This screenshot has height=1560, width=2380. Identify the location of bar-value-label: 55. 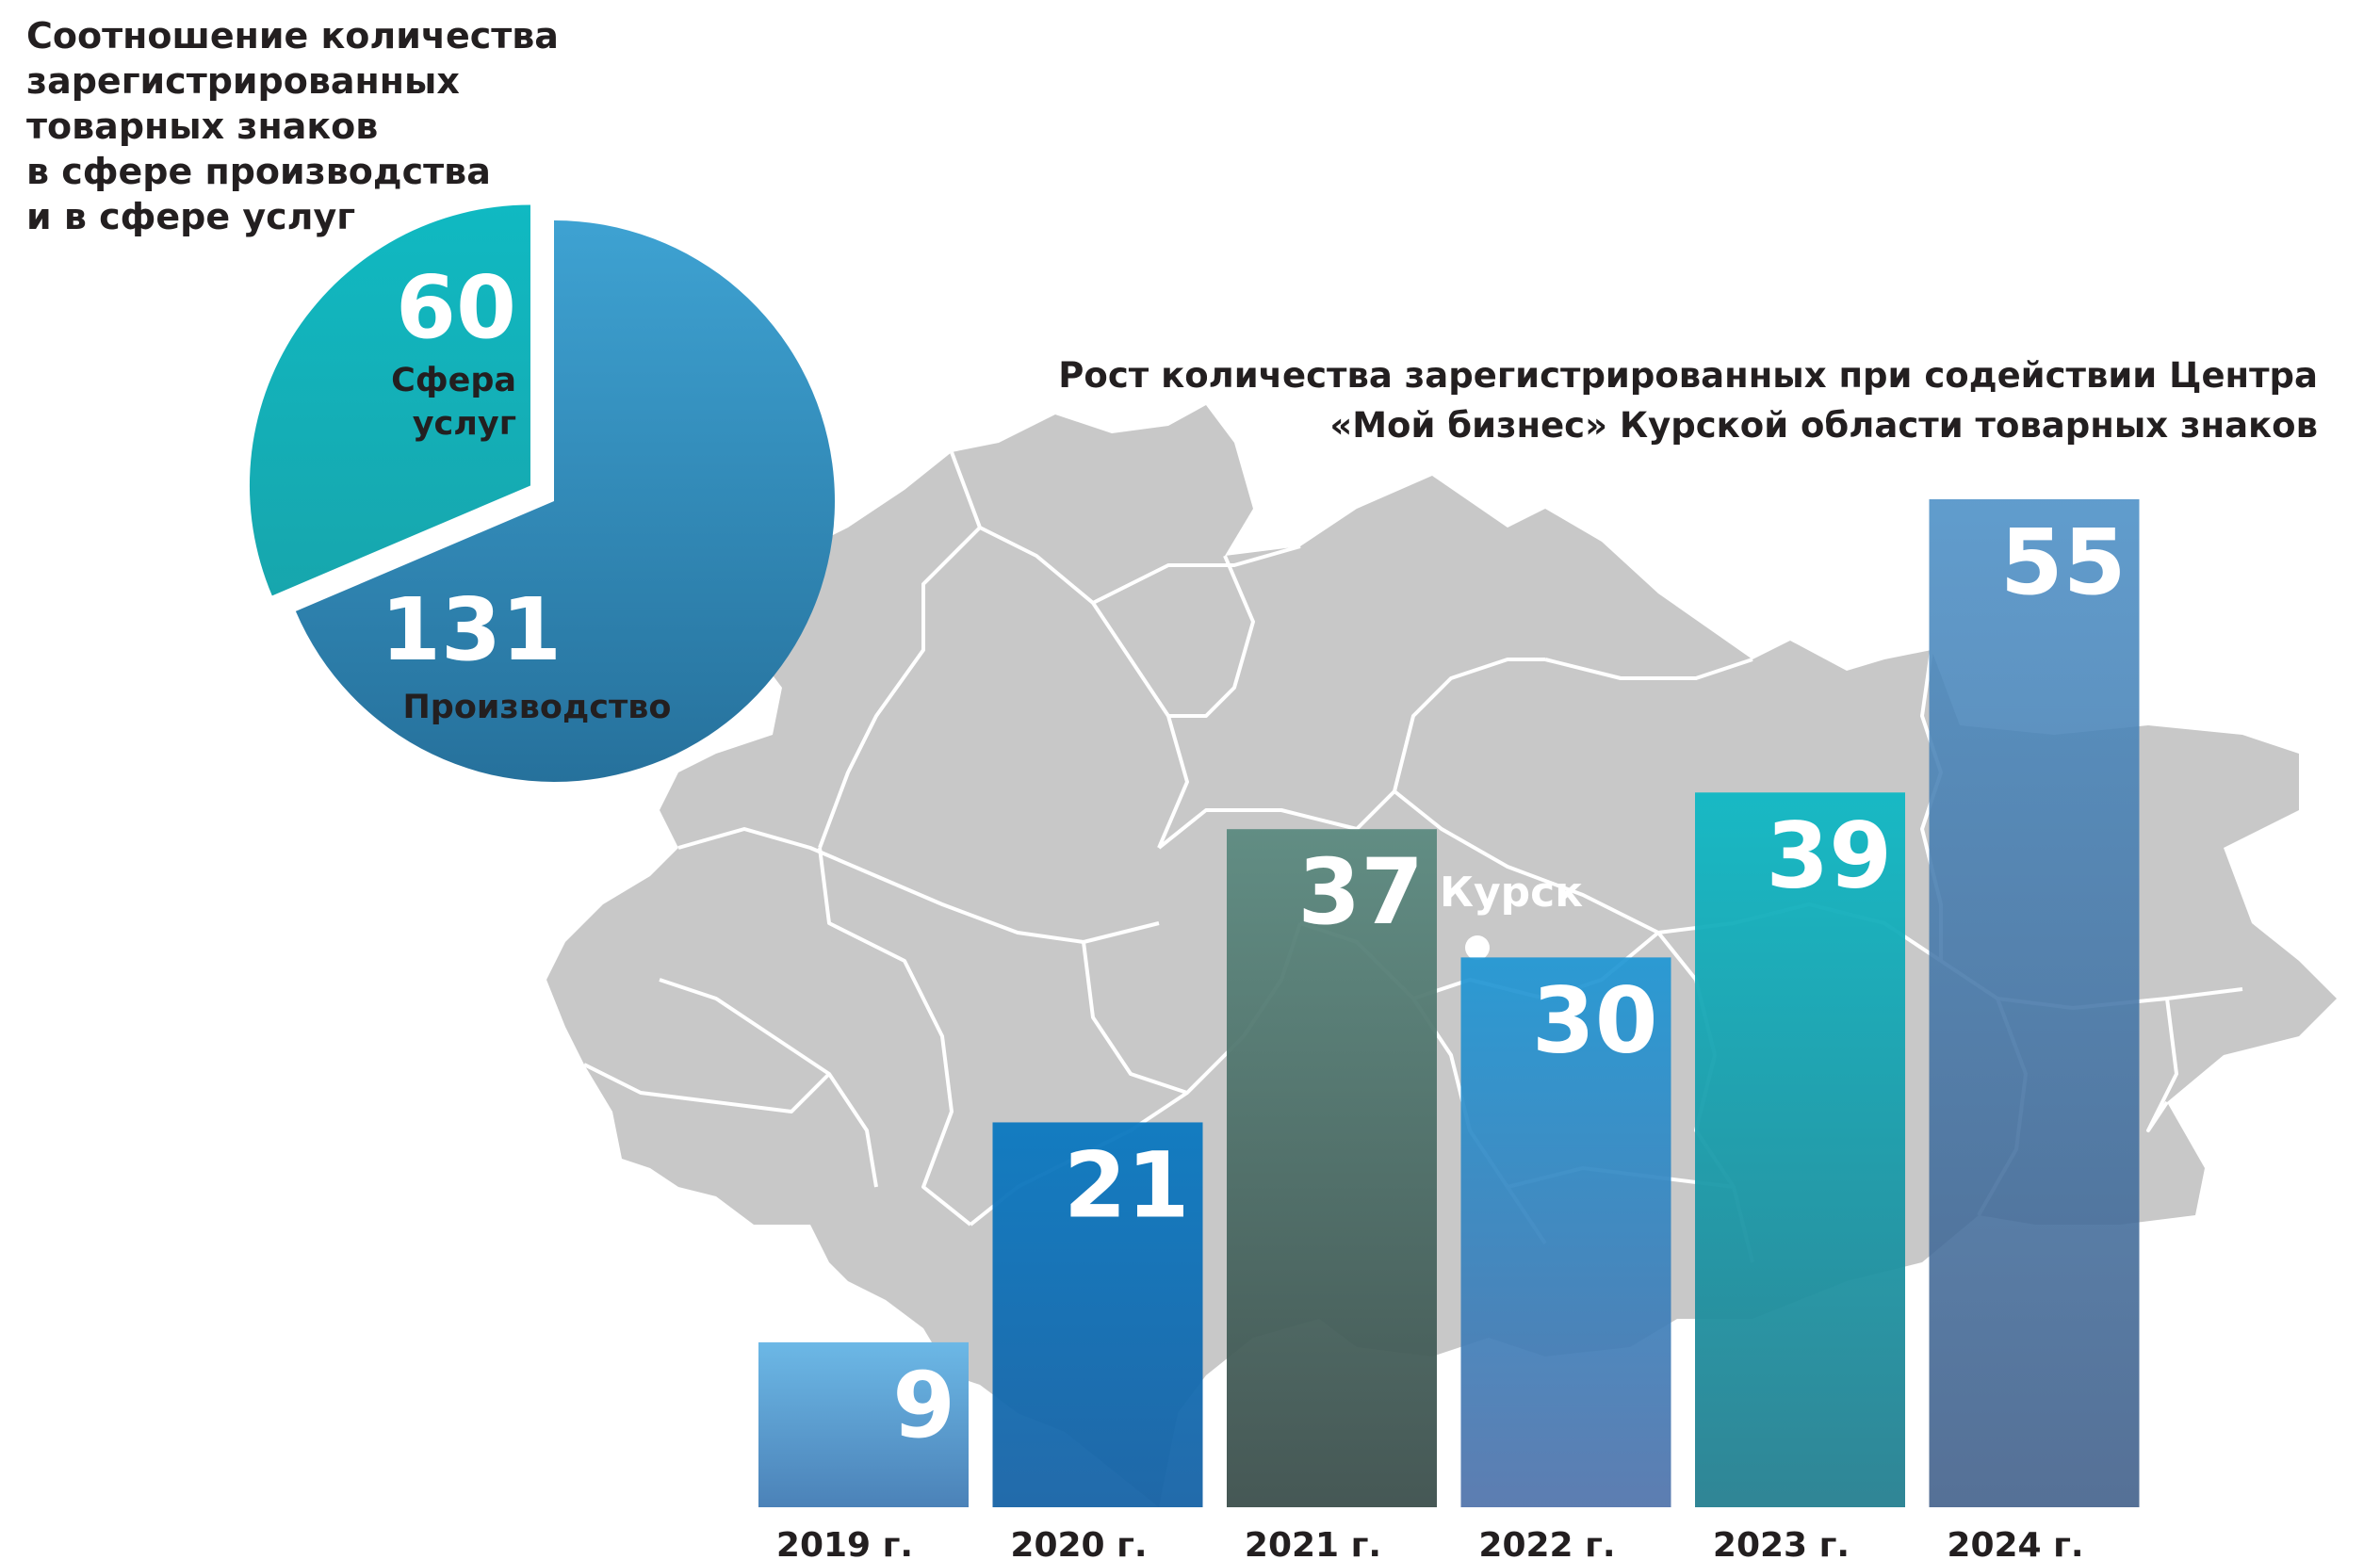
(2063, 562).